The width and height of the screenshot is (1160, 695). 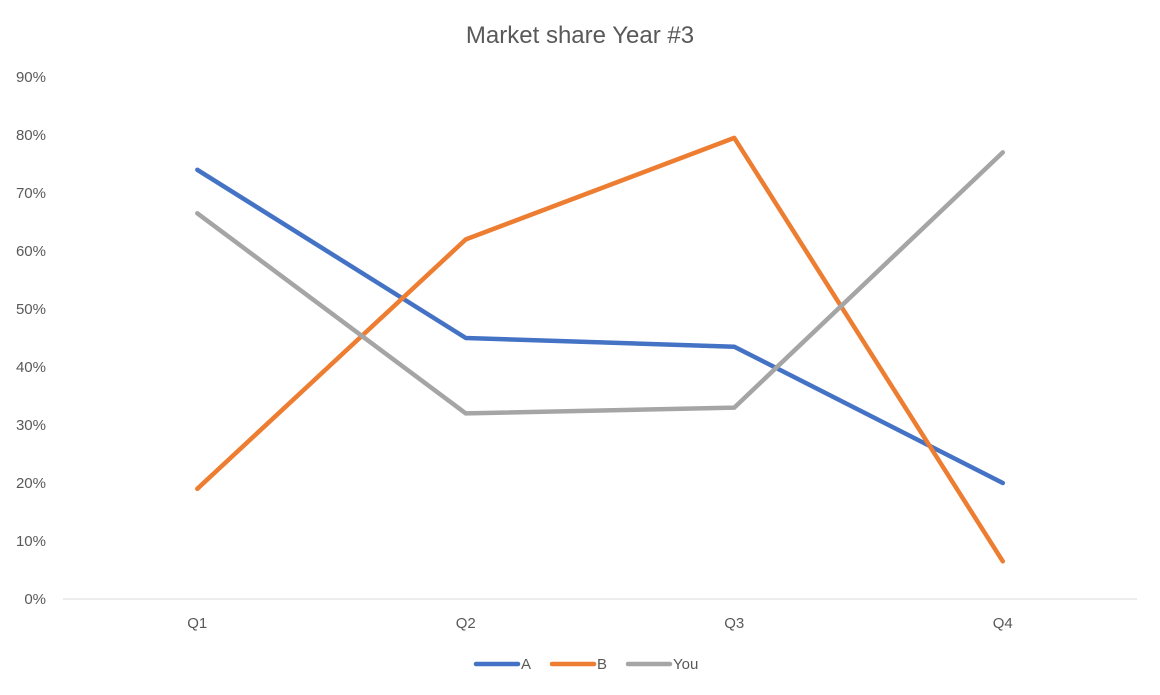 I want to click on x-axis-tick-labels: Q1 Q2 Q3 Q4, so click(x=600, y=623).